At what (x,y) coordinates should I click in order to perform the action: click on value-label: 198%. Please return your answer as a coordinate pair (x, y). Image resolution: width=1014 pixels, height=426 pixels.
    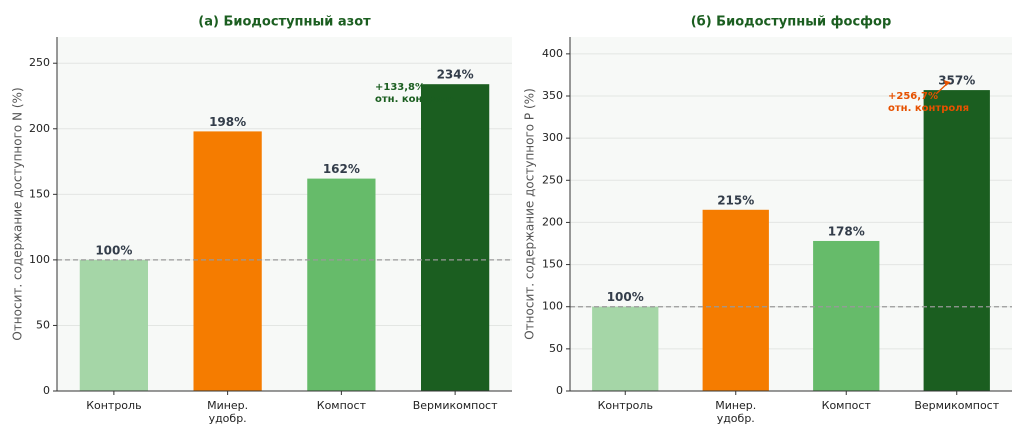
    Looking at the image, I should click on (227, 122).